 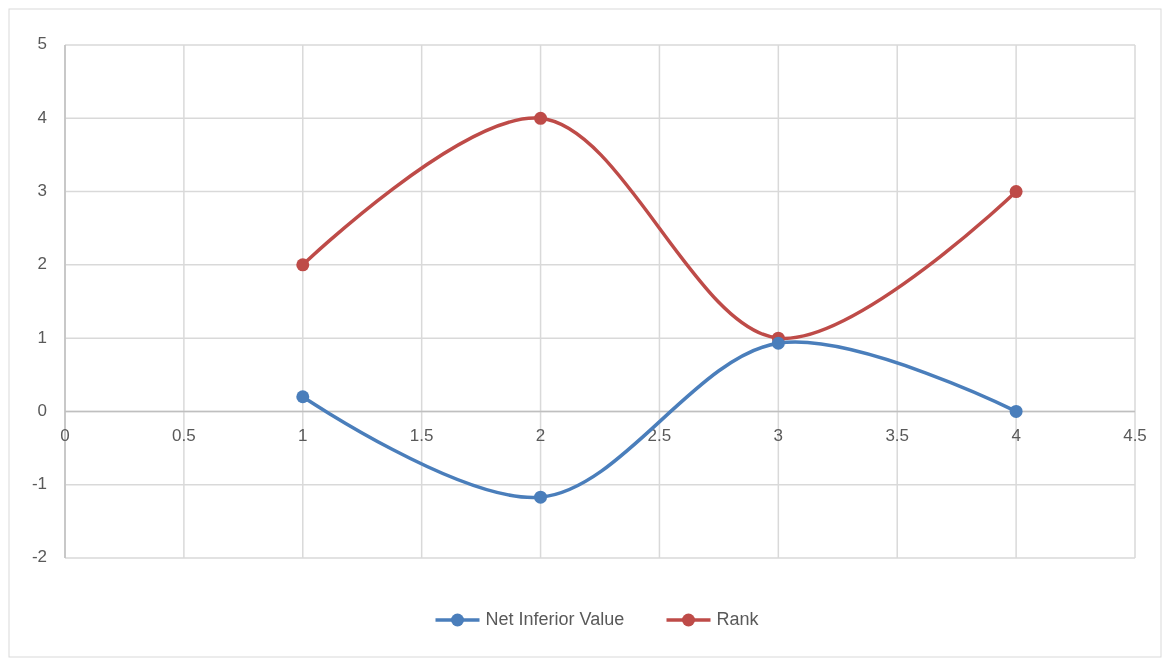 What do you see at coordinates (42, 337) in the screenshot?
I see `y-tick-label: 1` at bounding box center [42, 337].